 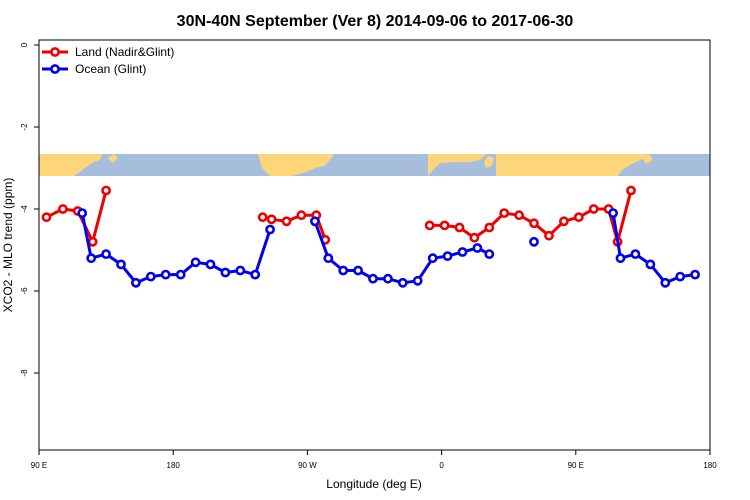 What do you see at coordinates (573, 165) in the screenshot?
I see `map-land-asia-west` at bounding box center [573, 165].